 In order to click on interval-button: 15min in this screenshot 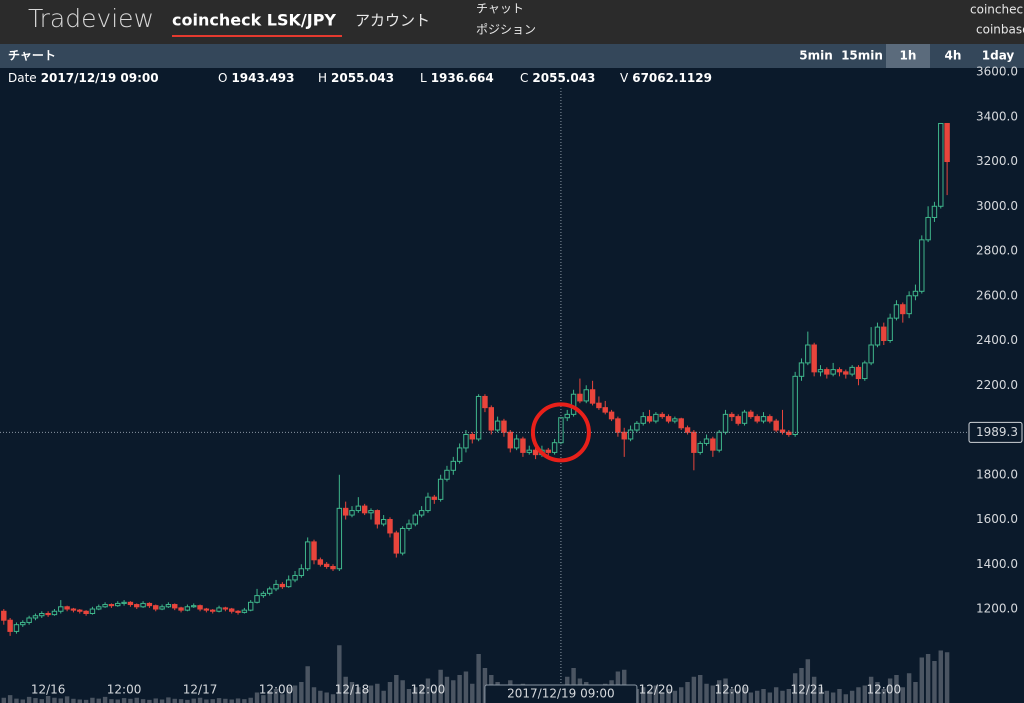, I will do `click(862, 56)`.